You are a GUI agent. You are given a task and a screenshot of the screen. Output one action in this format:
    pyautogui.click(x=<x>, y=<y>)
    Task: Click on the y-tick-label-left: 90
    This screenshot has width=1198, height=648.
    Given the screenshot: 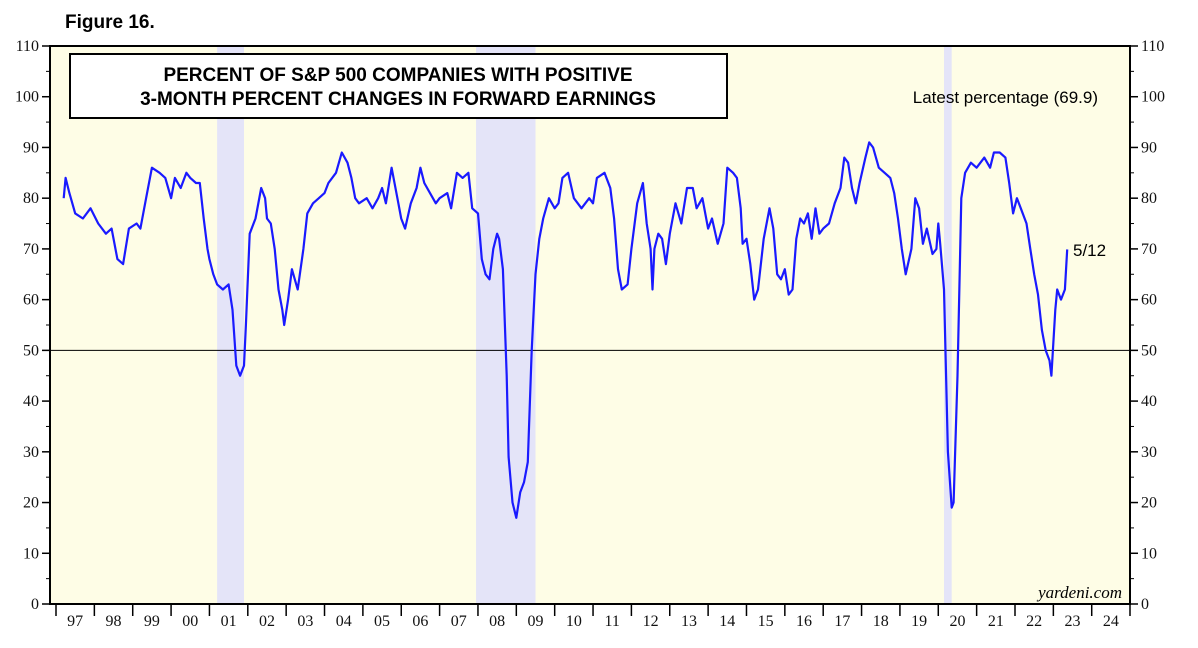 What is the action you would take?
    pyautogui.click(x=31, y=147)
    